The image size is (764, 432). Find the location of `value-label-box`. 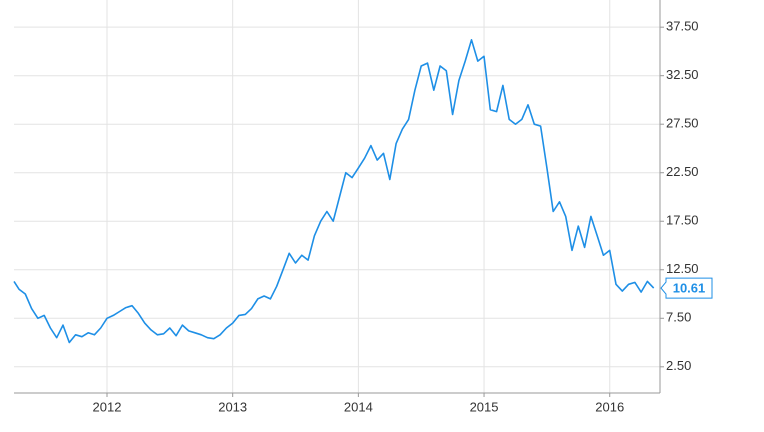

value-label-box is located at coordinates (686, 288).